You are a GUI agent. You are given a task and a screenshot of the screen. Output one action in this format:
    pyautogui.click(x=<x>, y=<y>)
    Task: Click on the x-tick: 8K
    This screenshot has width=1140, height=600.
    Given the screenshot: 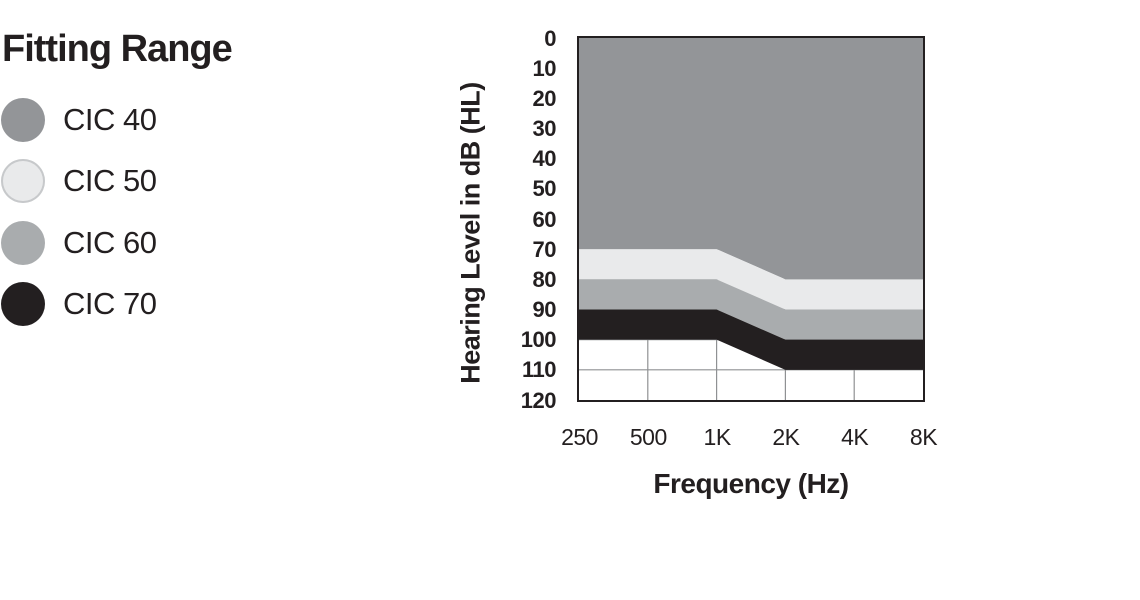 What is the action you would take?
    pyautogui.click(x=923, y=437)
    